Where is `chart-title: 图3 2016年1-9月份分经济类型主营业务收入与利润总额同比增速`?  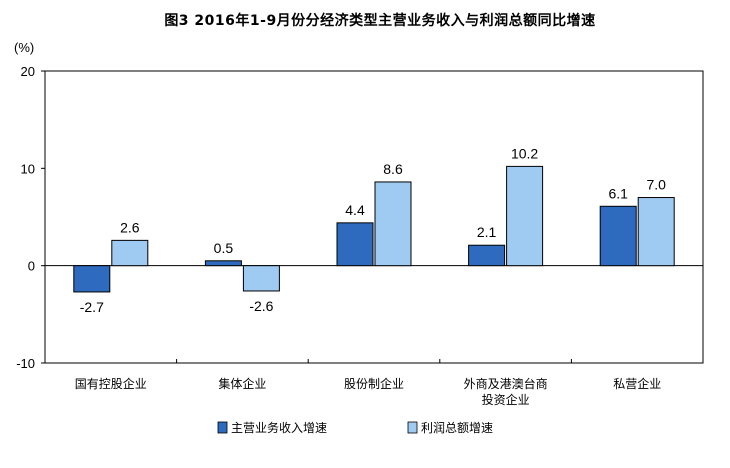
chart-title: 图3 2016年1-9月份分经济类型主营业务收入与利润总额同比增速 is located at coordinates (380, 21).